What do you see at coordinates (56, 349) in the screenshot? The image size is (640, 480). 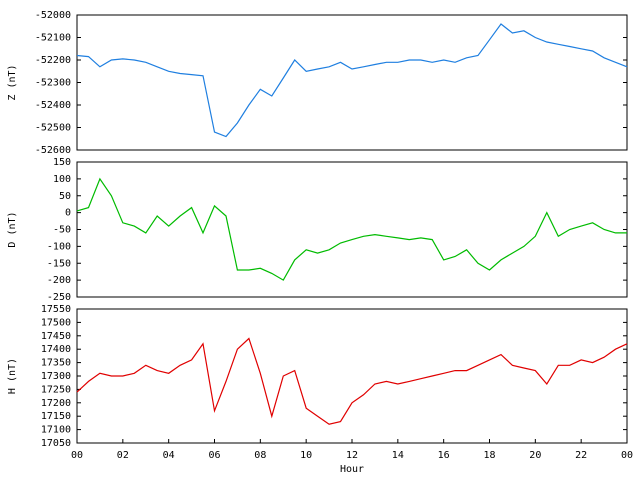 I see `y-tick-label: 17400` at bounding box center [56, 349].